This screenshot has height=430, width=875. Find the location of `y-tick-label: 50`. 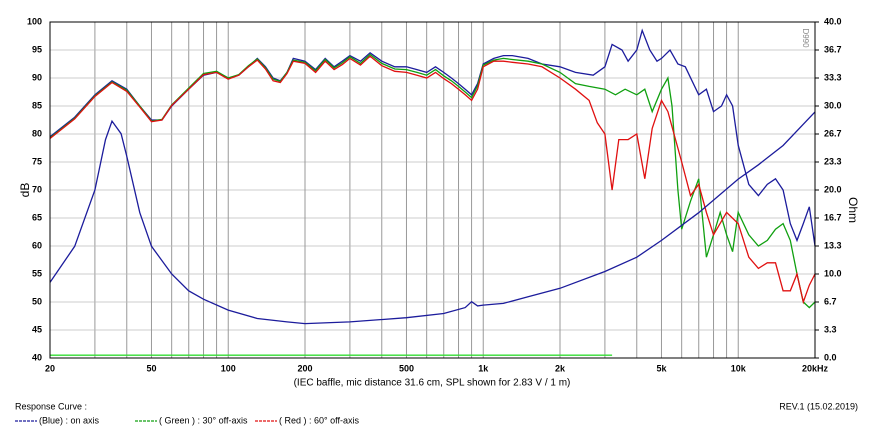

y-tick-label: 50 is located at coordinates (37, 301).